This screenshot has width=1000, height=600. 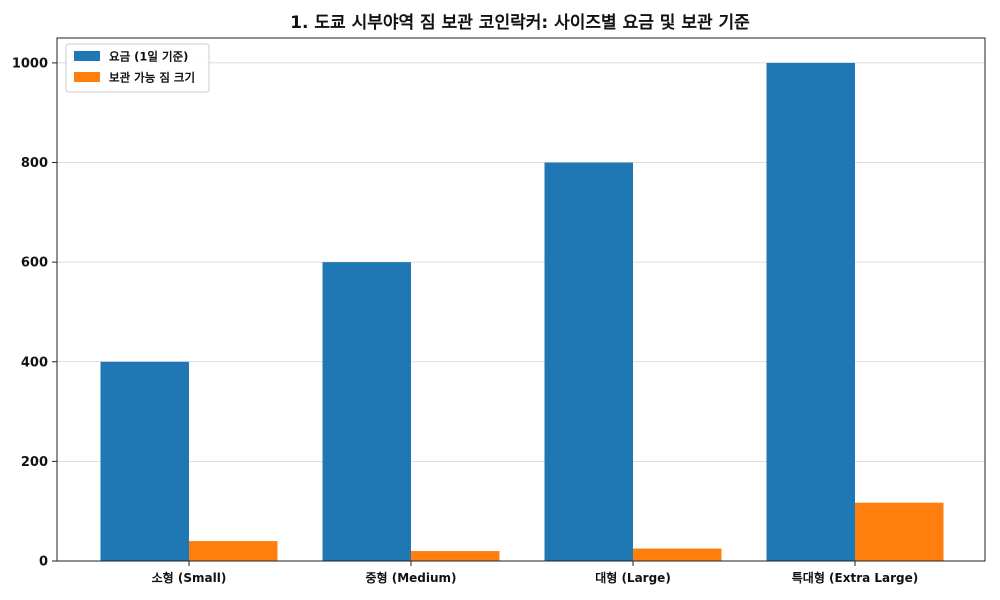 What do you see at coordinates (148, 57) in the screenshot?
I see `legend-label: 요금 (1일 기준)` at bounding box center [148, 57].